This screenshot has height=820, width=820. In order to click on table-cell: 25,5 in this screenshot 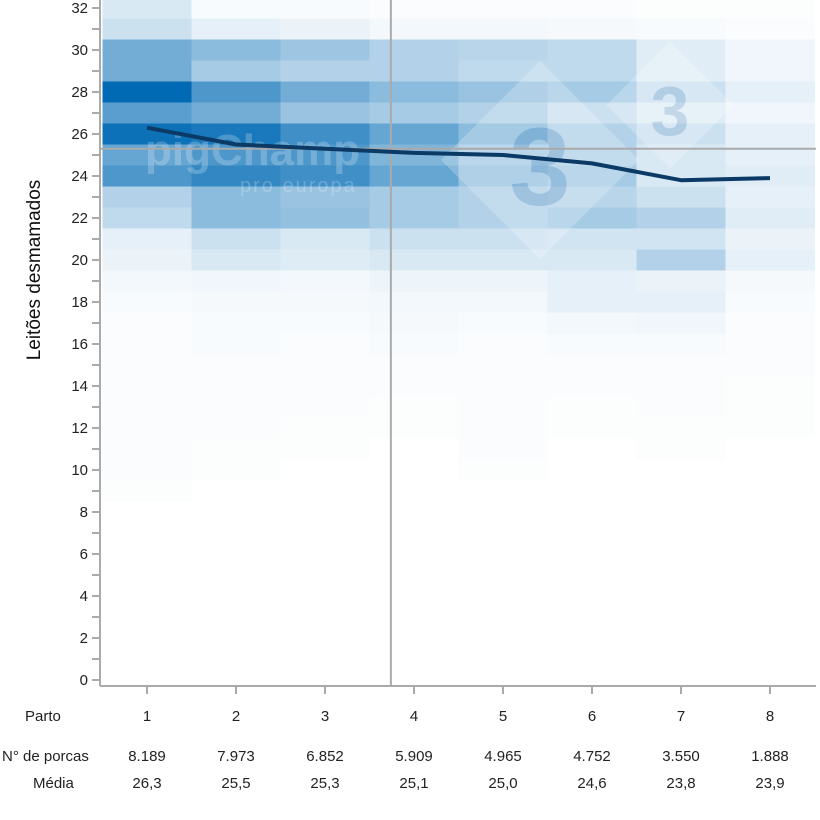, I will do `click(235, 783)`.